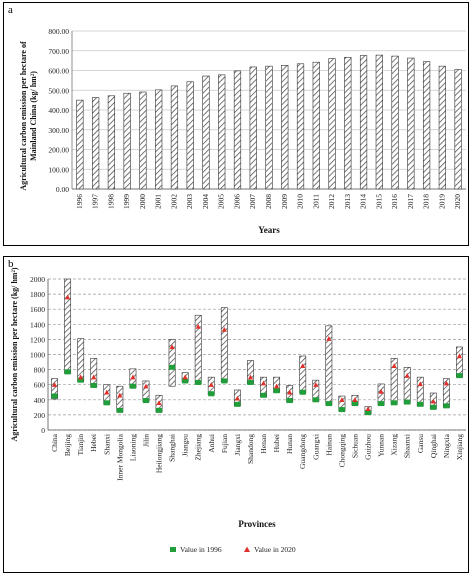 The width and height of the screenshot is (474, 577). I want to click on x-tick-label: Qinghai, so click(433, 446).